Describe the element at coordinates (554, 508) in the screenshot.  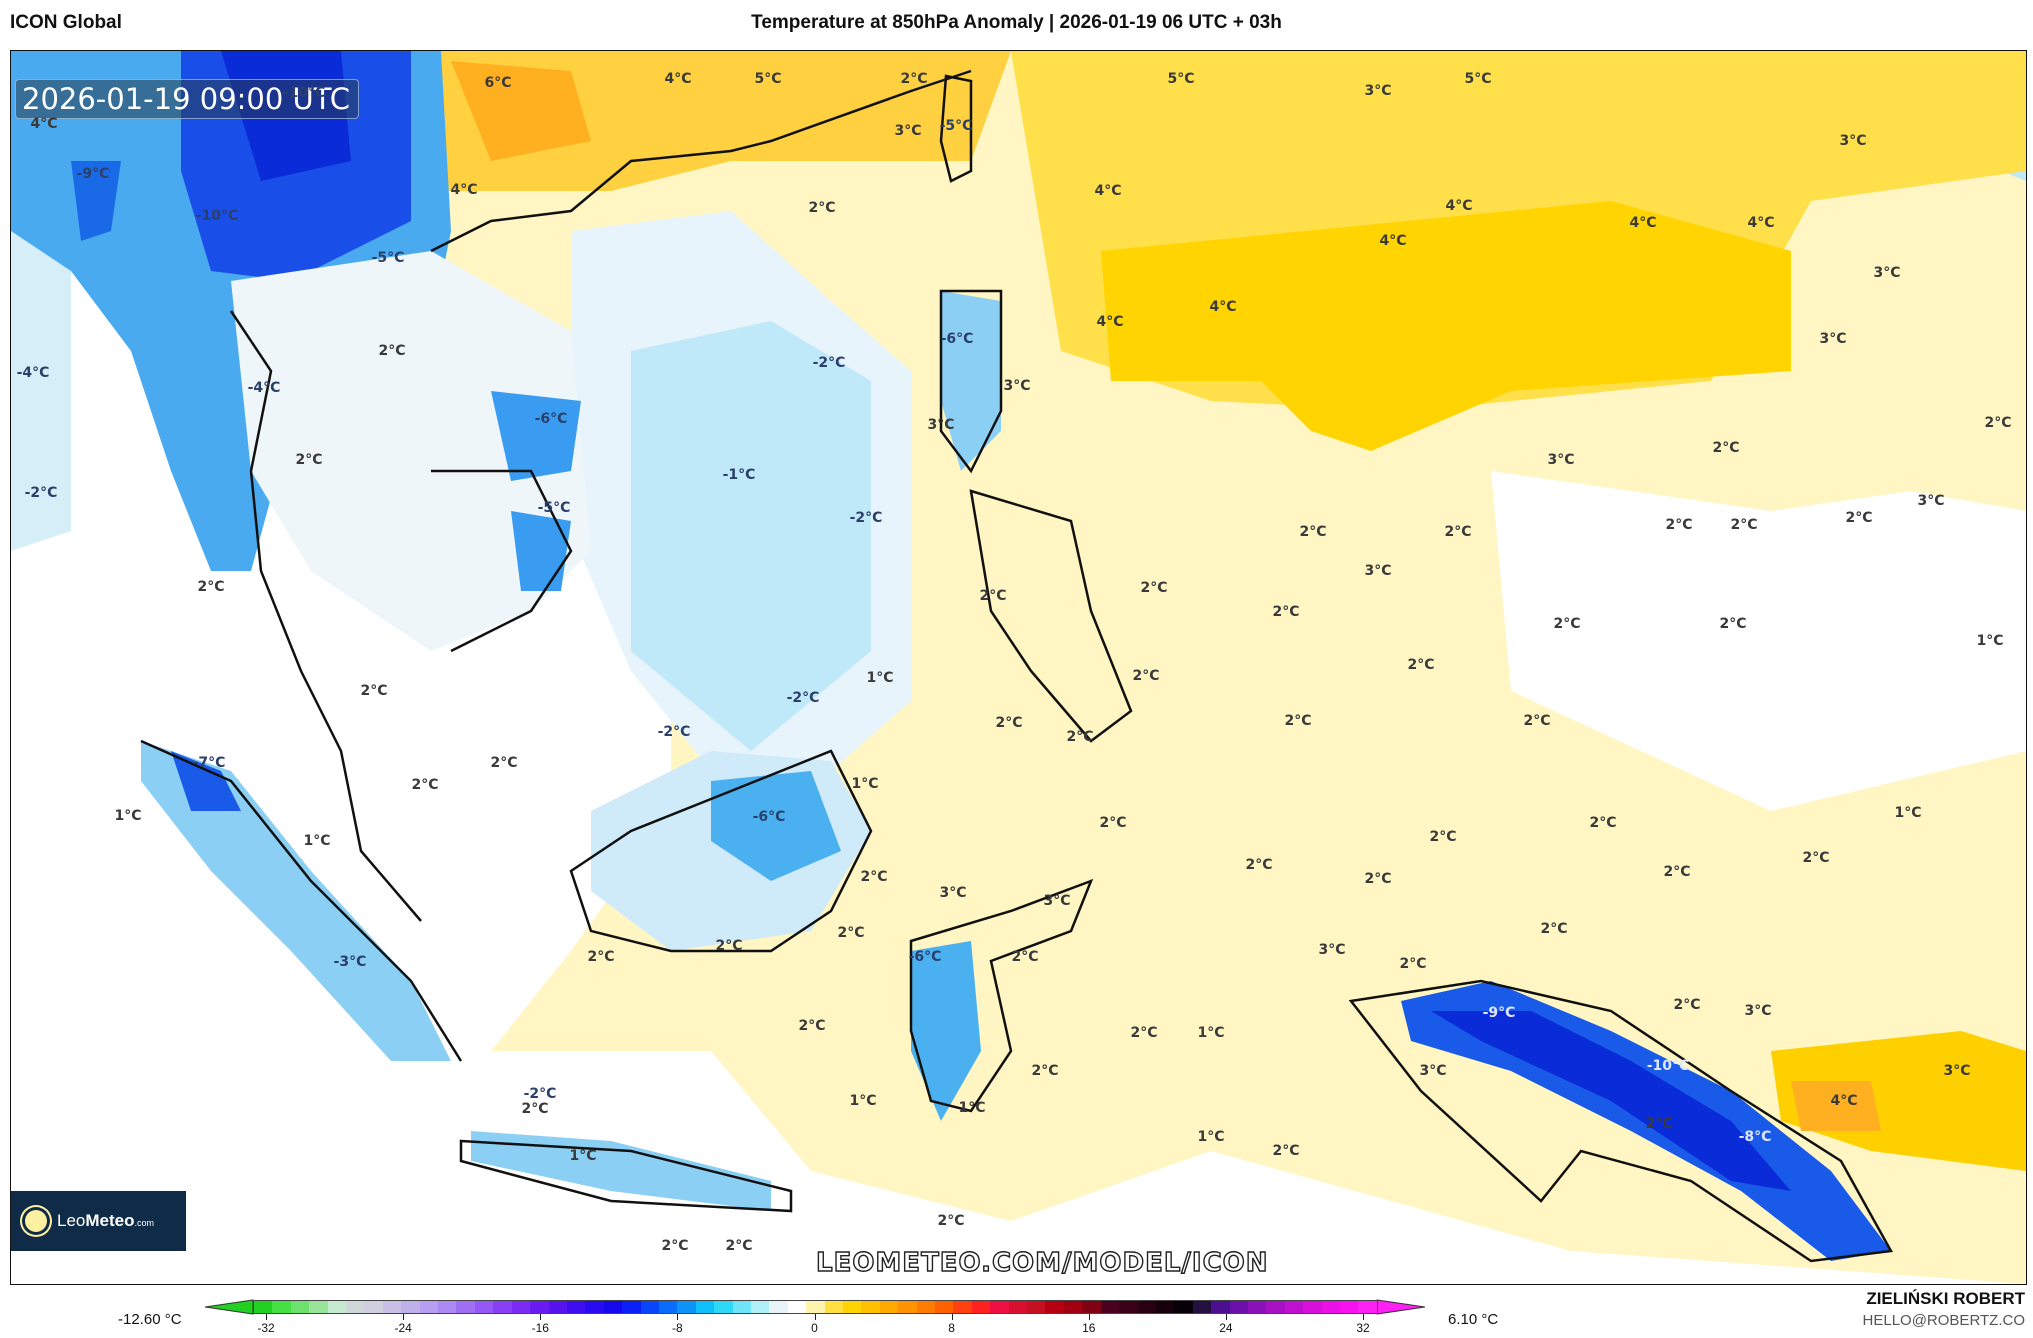
I see `isotherm-label: -5°C` at that location.